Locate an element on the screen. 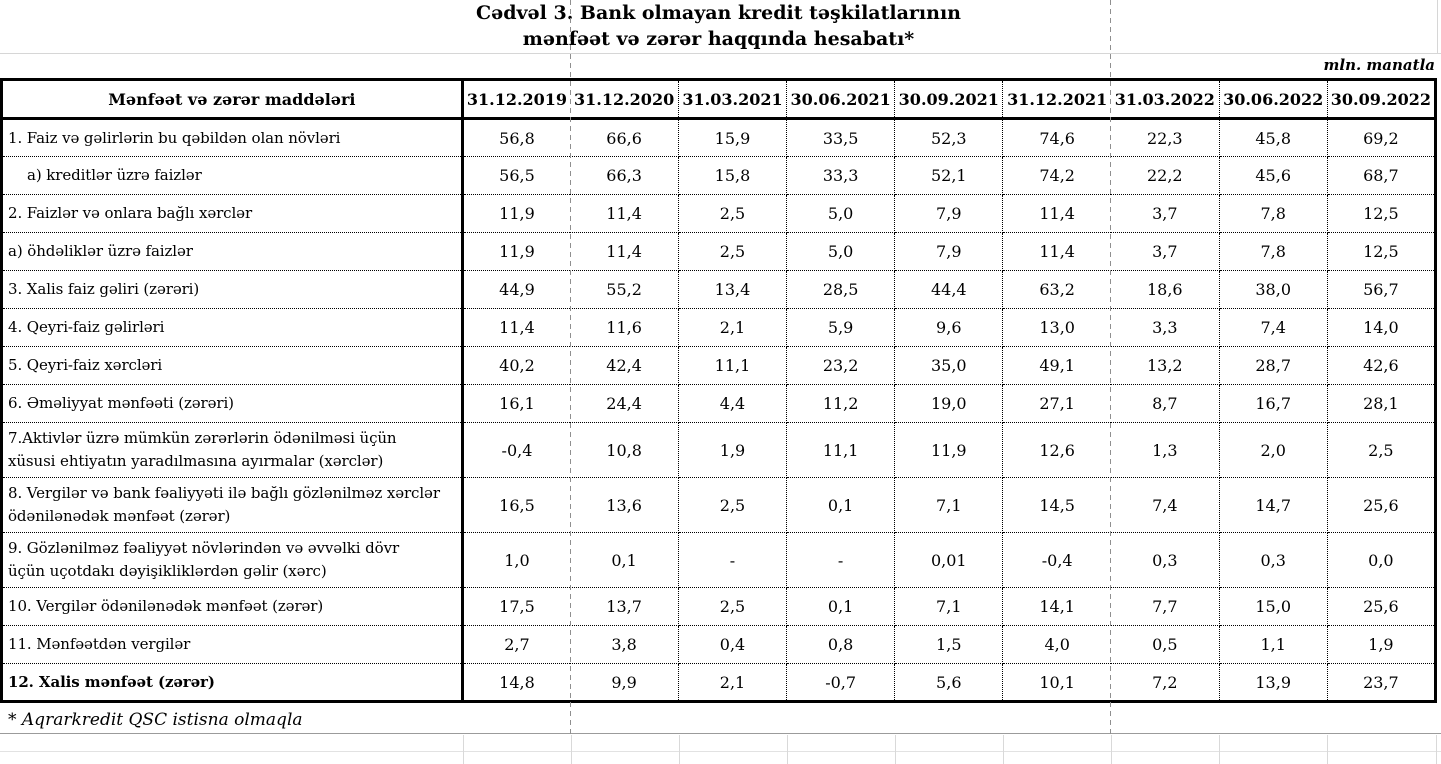  value-cell: 5,6 is located at coordinates (949, 682).